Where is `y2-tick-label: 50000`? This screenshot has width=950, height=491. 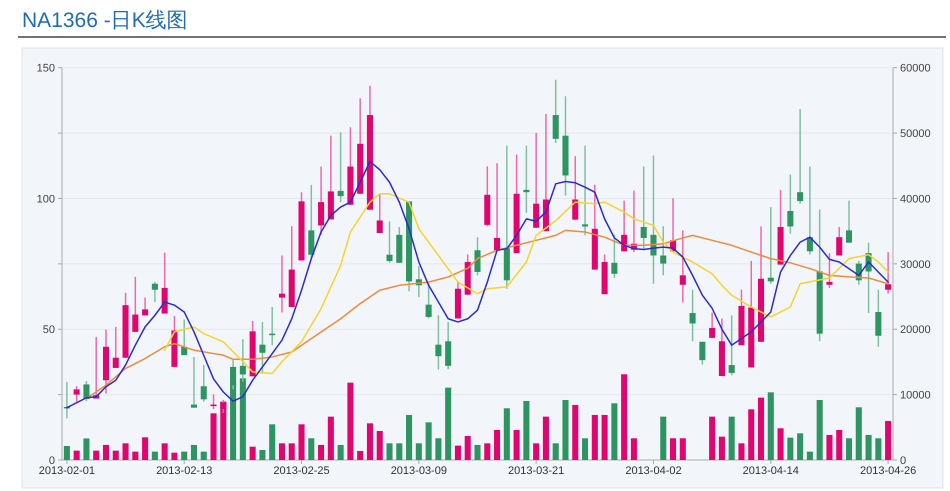 y2-tick-label: 50000 is located at coordinates (915, 134).